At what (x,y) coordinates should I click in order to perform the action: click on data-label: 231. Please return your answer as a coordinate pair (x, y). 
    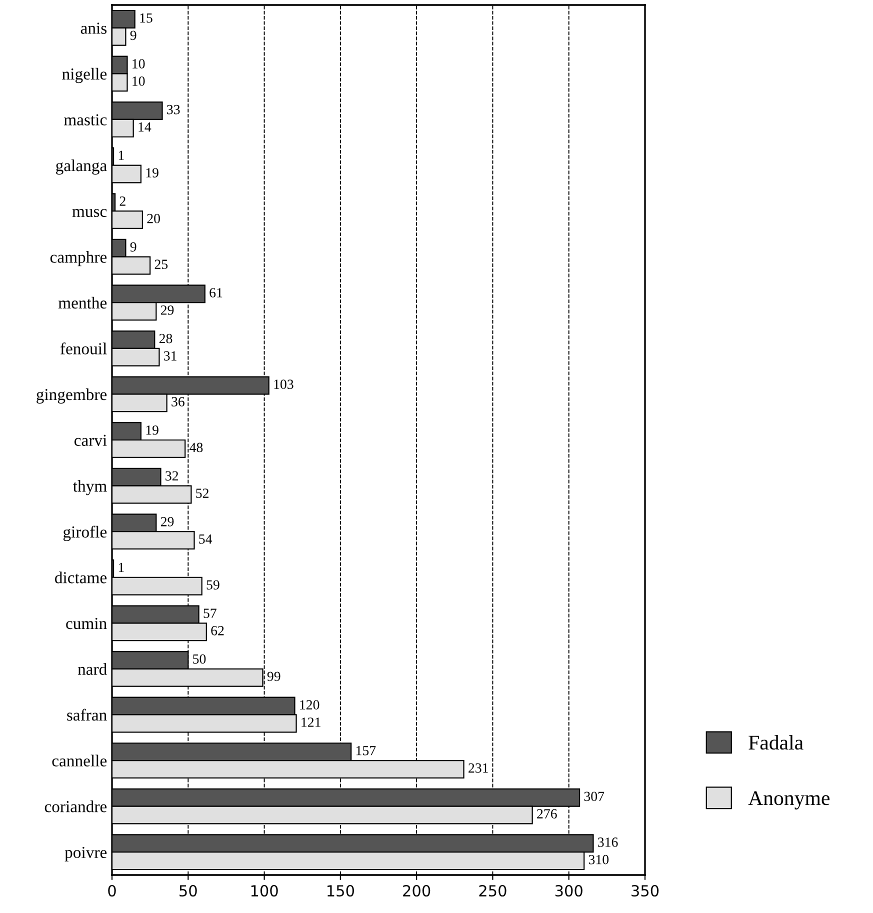
    Looking at the image, I should click on (478, 768).